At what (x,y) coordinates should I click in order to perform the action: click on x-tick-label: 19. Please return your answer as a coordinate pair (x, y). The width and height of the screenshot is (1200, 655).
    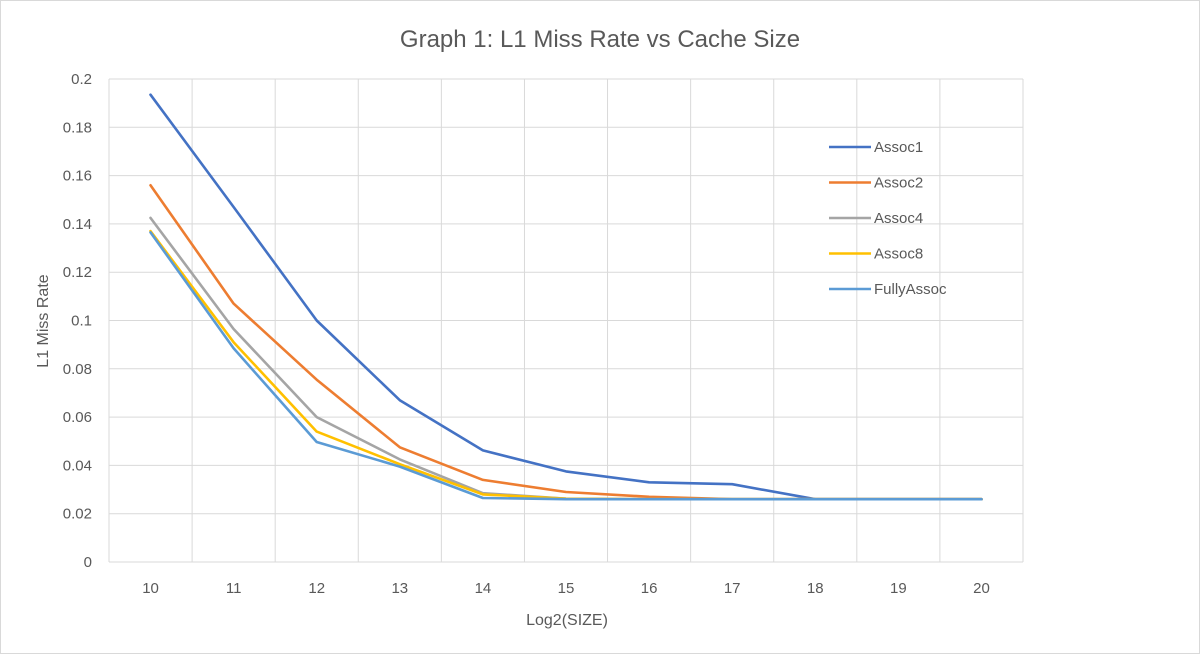
    Looking at the image, I should click on (898, 588).